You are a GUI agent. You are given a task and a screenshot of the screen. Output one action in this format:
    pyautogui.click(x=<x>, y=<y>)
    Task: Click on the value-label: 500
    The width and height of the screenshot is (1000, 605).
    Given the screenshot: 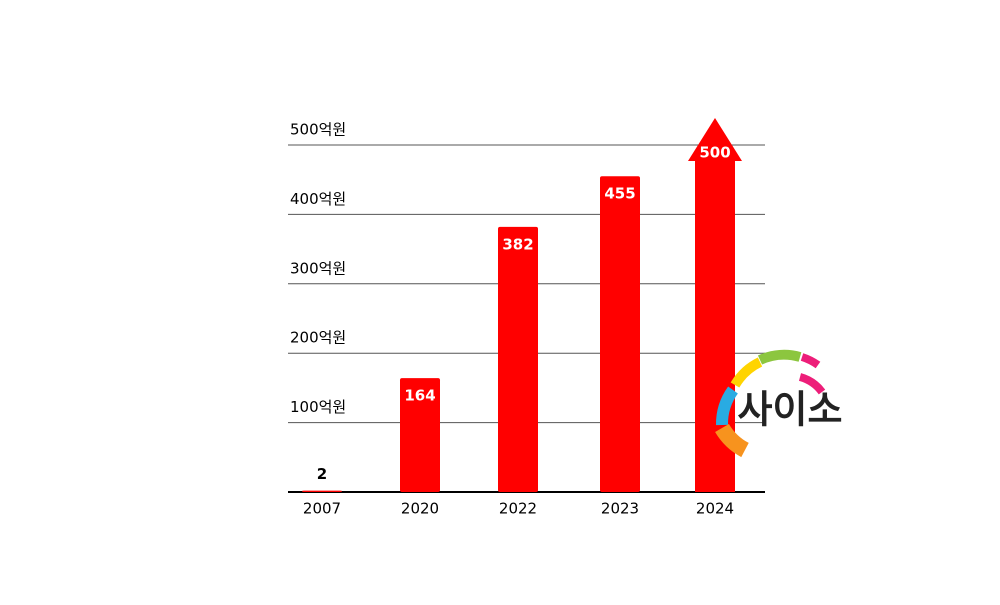 What is the action you would take?
    pyautogui.click(x=714, y=153)
    